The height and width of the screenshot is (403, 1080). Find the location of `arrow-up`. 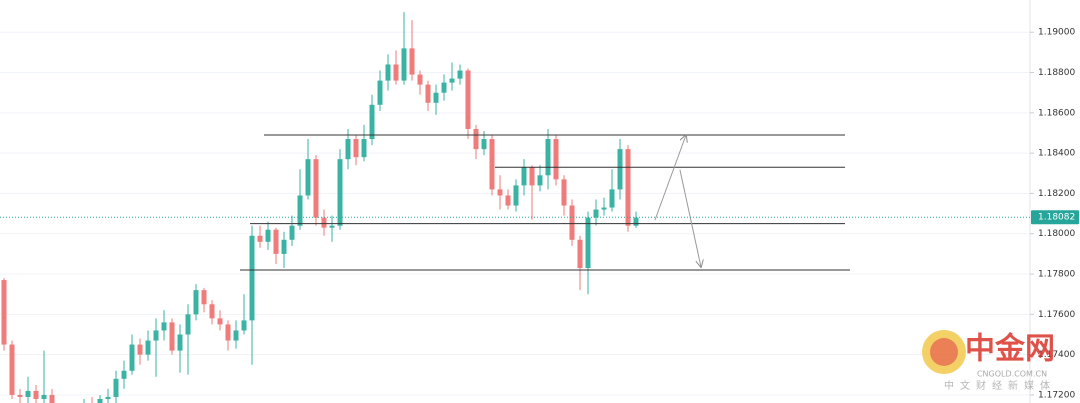

arrow-up is located at coordinates (670, 178).